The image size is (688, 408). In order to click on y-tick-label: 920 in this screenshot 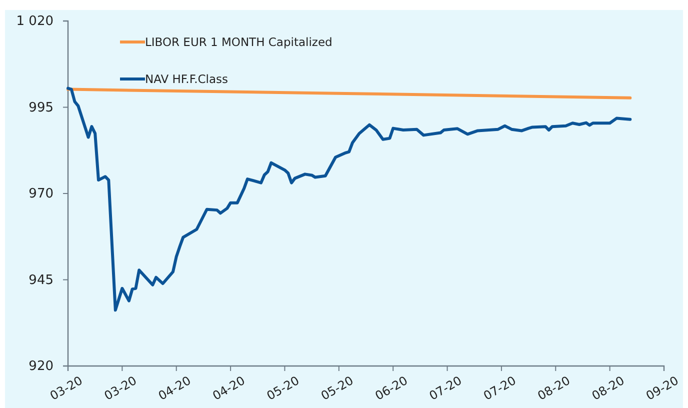, I will do `click(41, 366)`.